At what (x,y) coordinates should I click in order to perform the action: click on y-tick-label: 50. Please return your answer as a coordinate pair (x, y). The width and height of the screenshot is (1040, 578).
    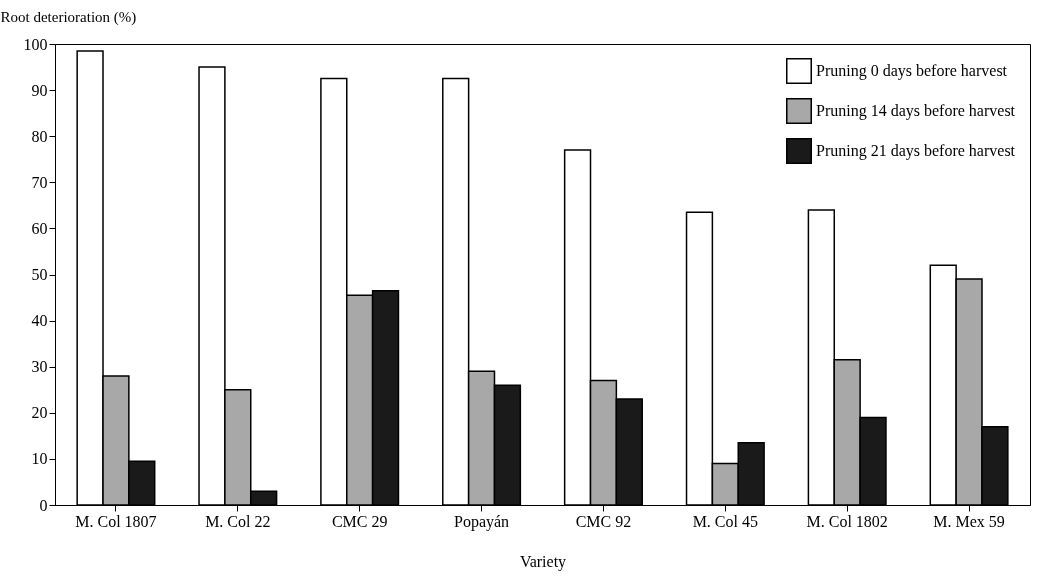
    Looking at the image, I should click on (39, 274).